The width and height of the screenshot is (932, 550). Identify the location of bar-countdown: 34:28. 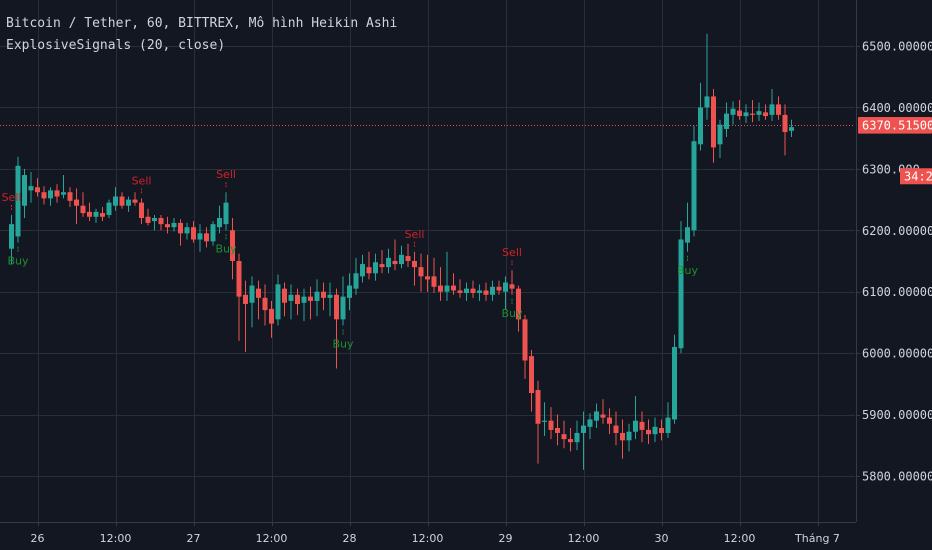
(916, 176).